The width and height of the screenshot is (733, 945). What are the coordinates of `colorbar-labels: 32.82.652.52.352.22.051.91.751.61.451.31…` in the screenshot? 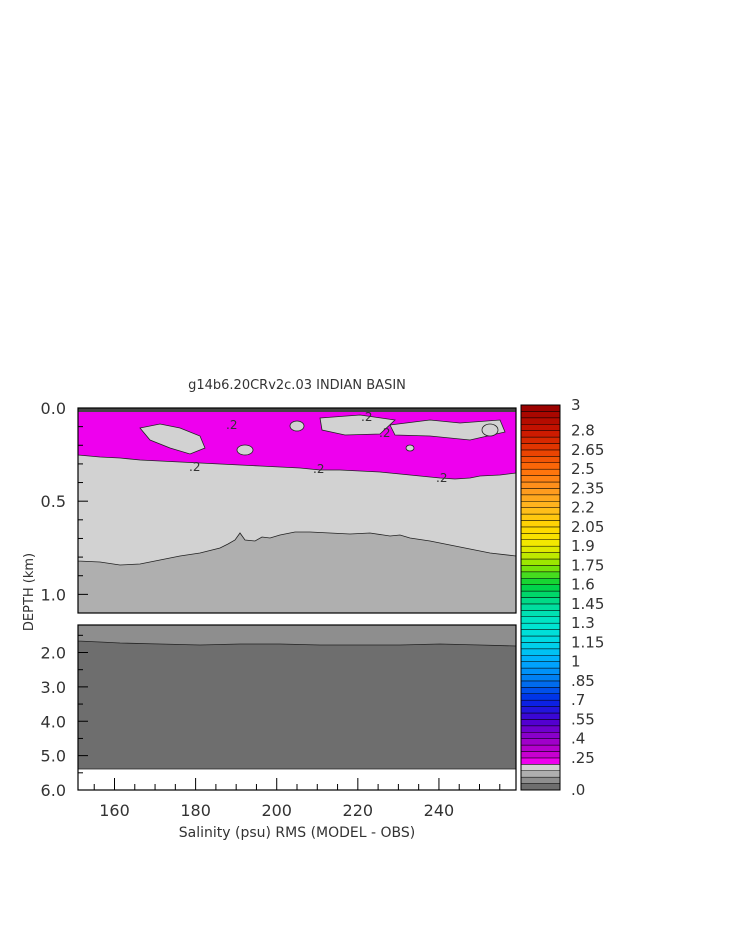 It's located at (587, 597).